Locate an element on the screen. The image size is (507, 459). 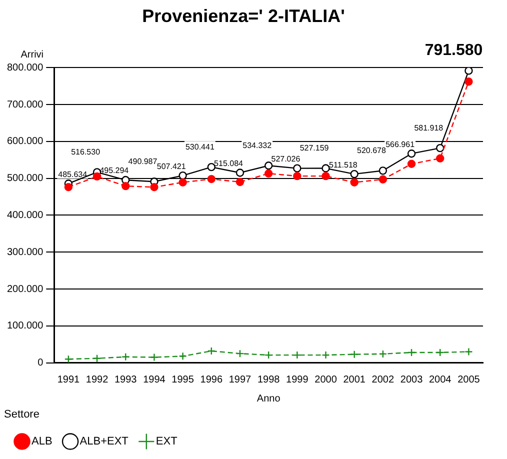
y-tick-label: 100.000 is located at coordinates (25, 326).